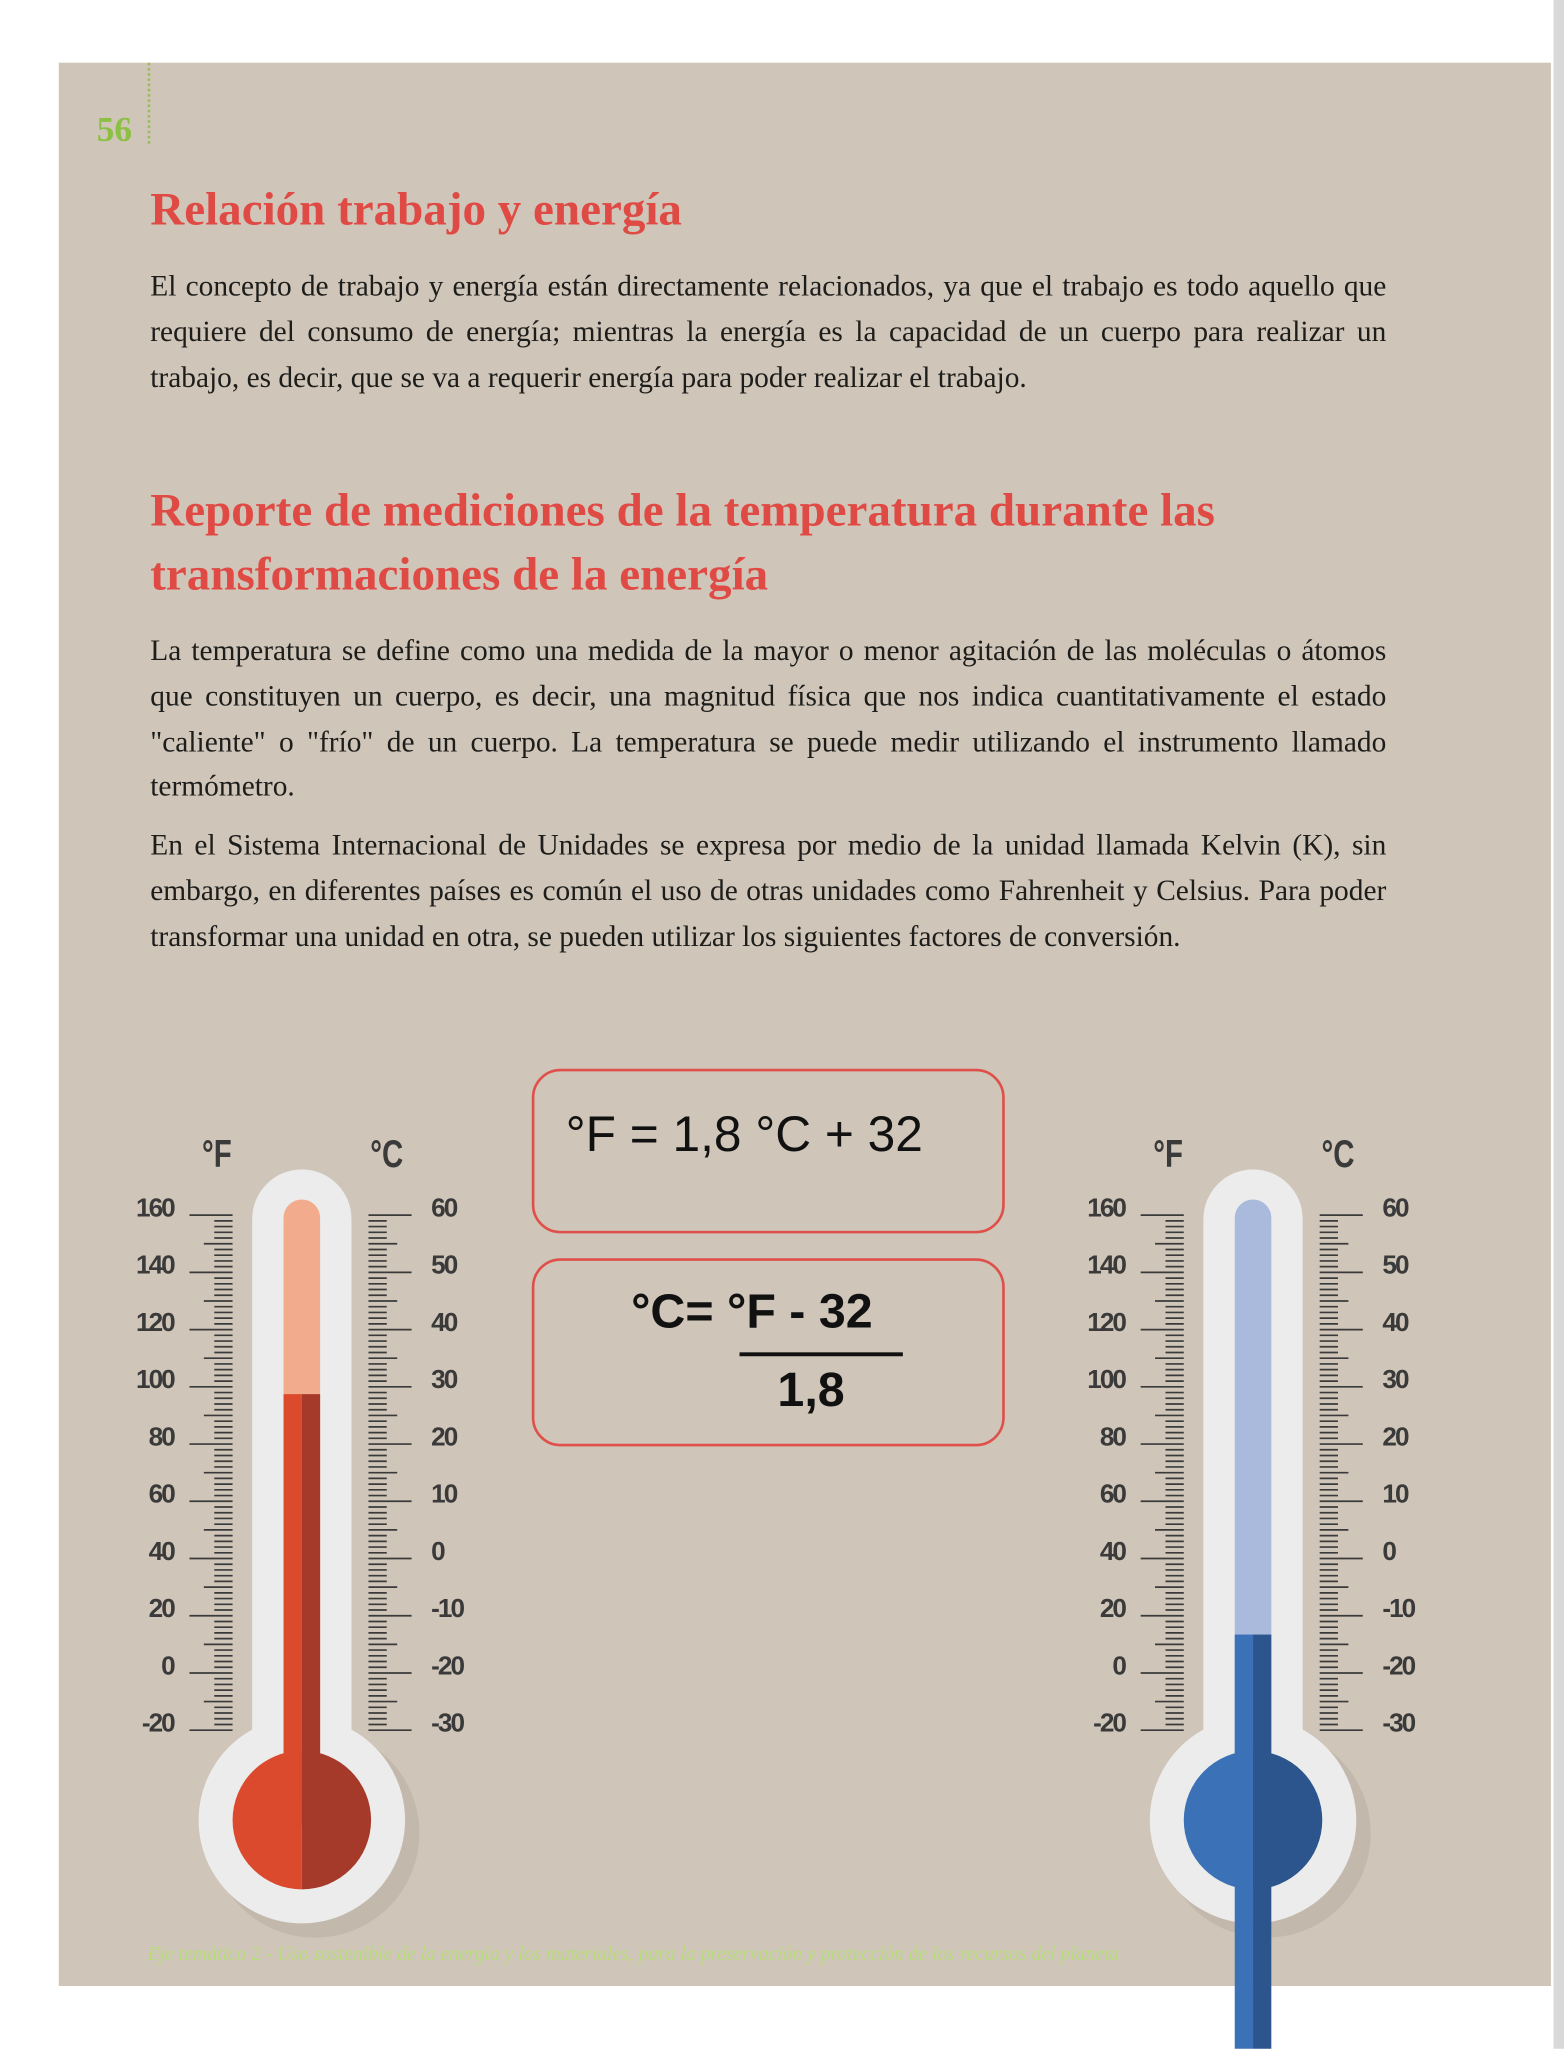 This screenshot has height=2049, width=1564. What do you see at coordinates (1558, 1024) in the screenshot?
I see `page-edge` at bounding box center [1558, 1024].